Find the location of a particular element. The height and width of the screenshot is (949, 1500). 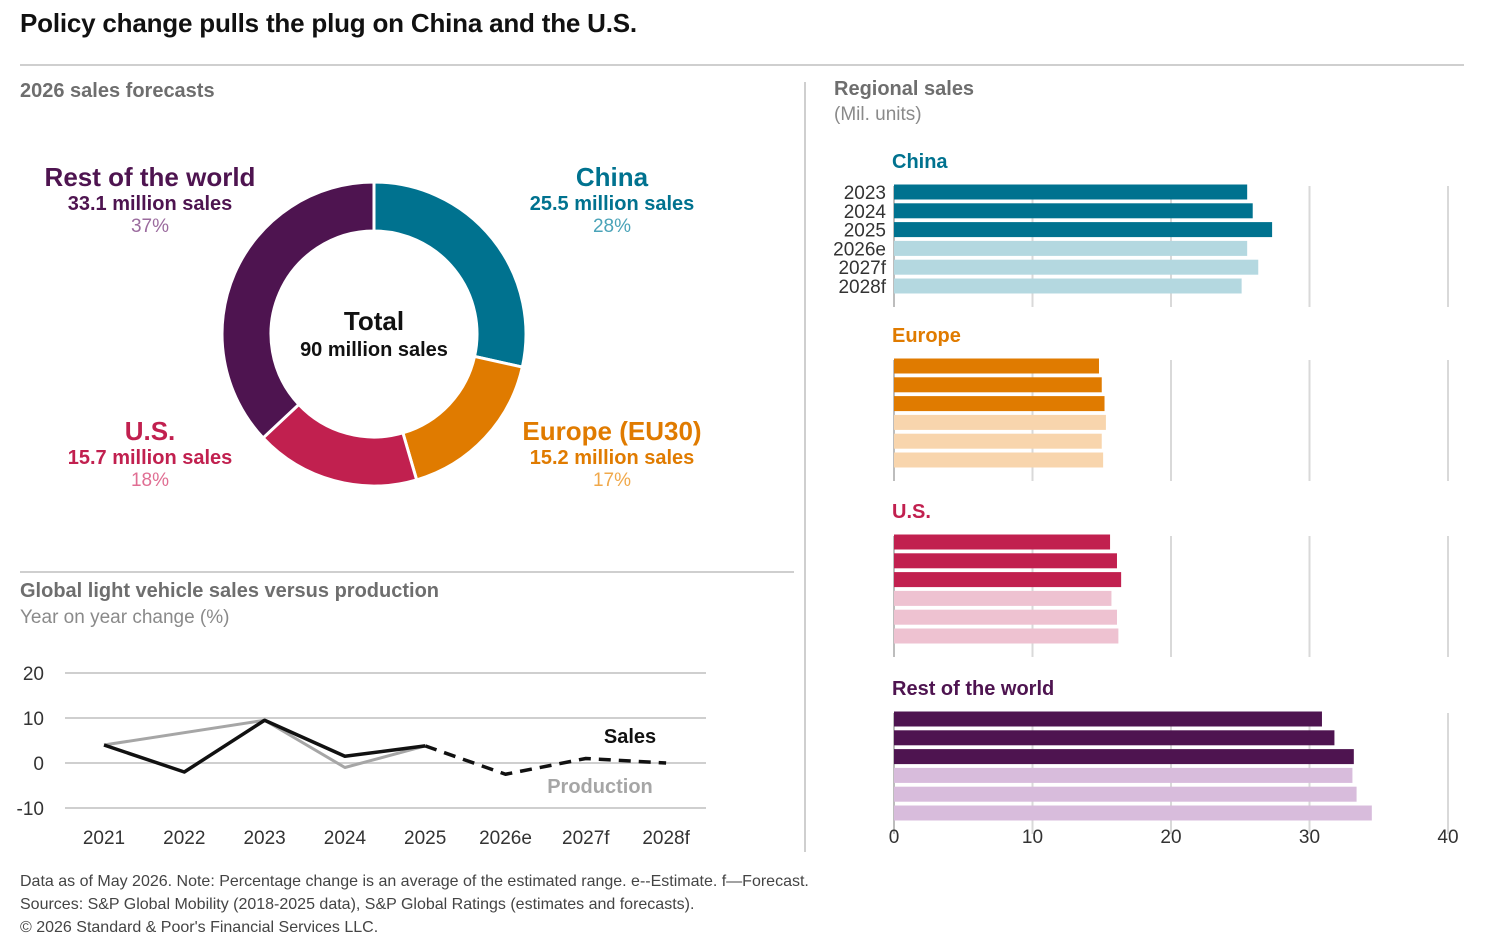

x-tick-label: 2025 is located at coordinates (425, 838).